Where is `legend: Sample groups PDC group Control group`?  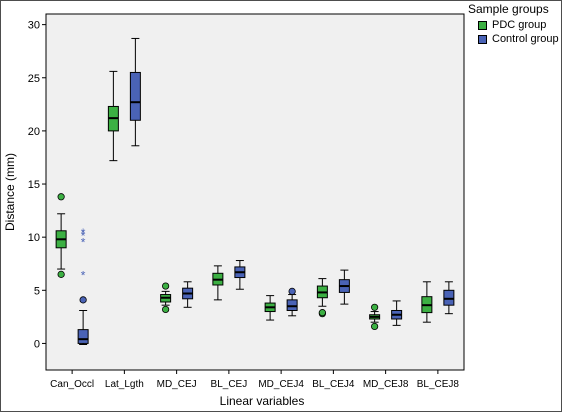
legend: Sample groups PDC group Control group is located at coordinates (514, 24).